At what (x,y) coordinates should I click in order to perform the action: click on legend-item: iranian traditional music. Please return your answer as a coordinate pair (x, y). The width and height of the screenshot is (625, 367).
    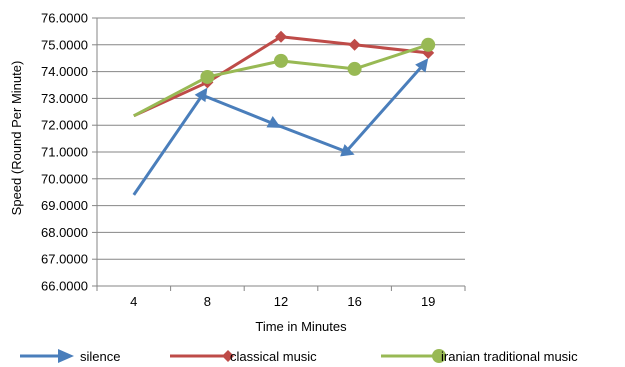
    Looking at the image, I should click on (479, 356).